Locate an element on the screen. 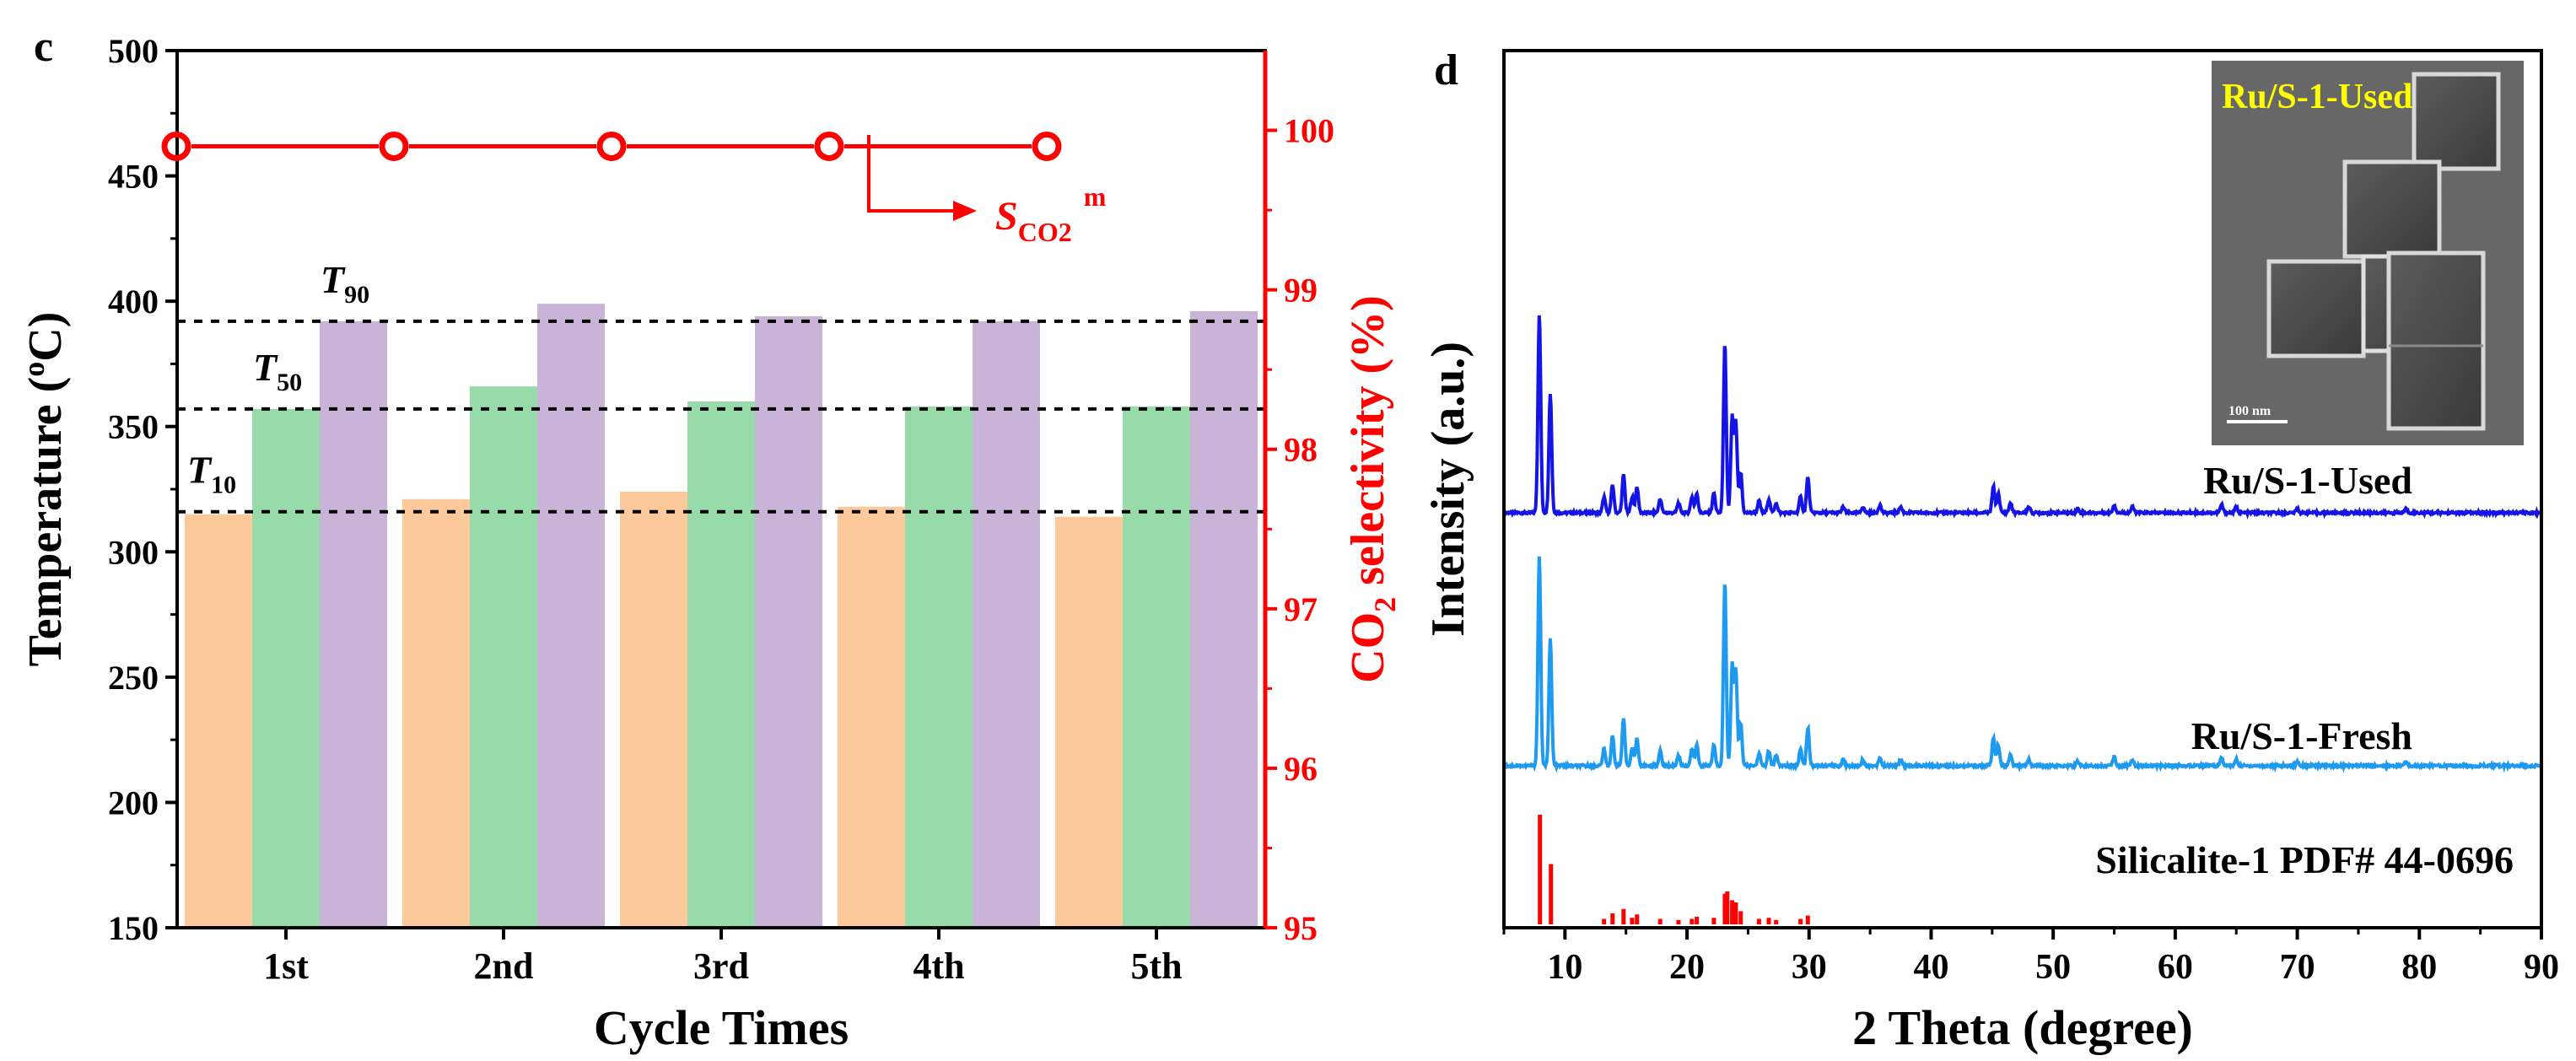  ref-label-50: T50 is located at coordinates (277, 371).